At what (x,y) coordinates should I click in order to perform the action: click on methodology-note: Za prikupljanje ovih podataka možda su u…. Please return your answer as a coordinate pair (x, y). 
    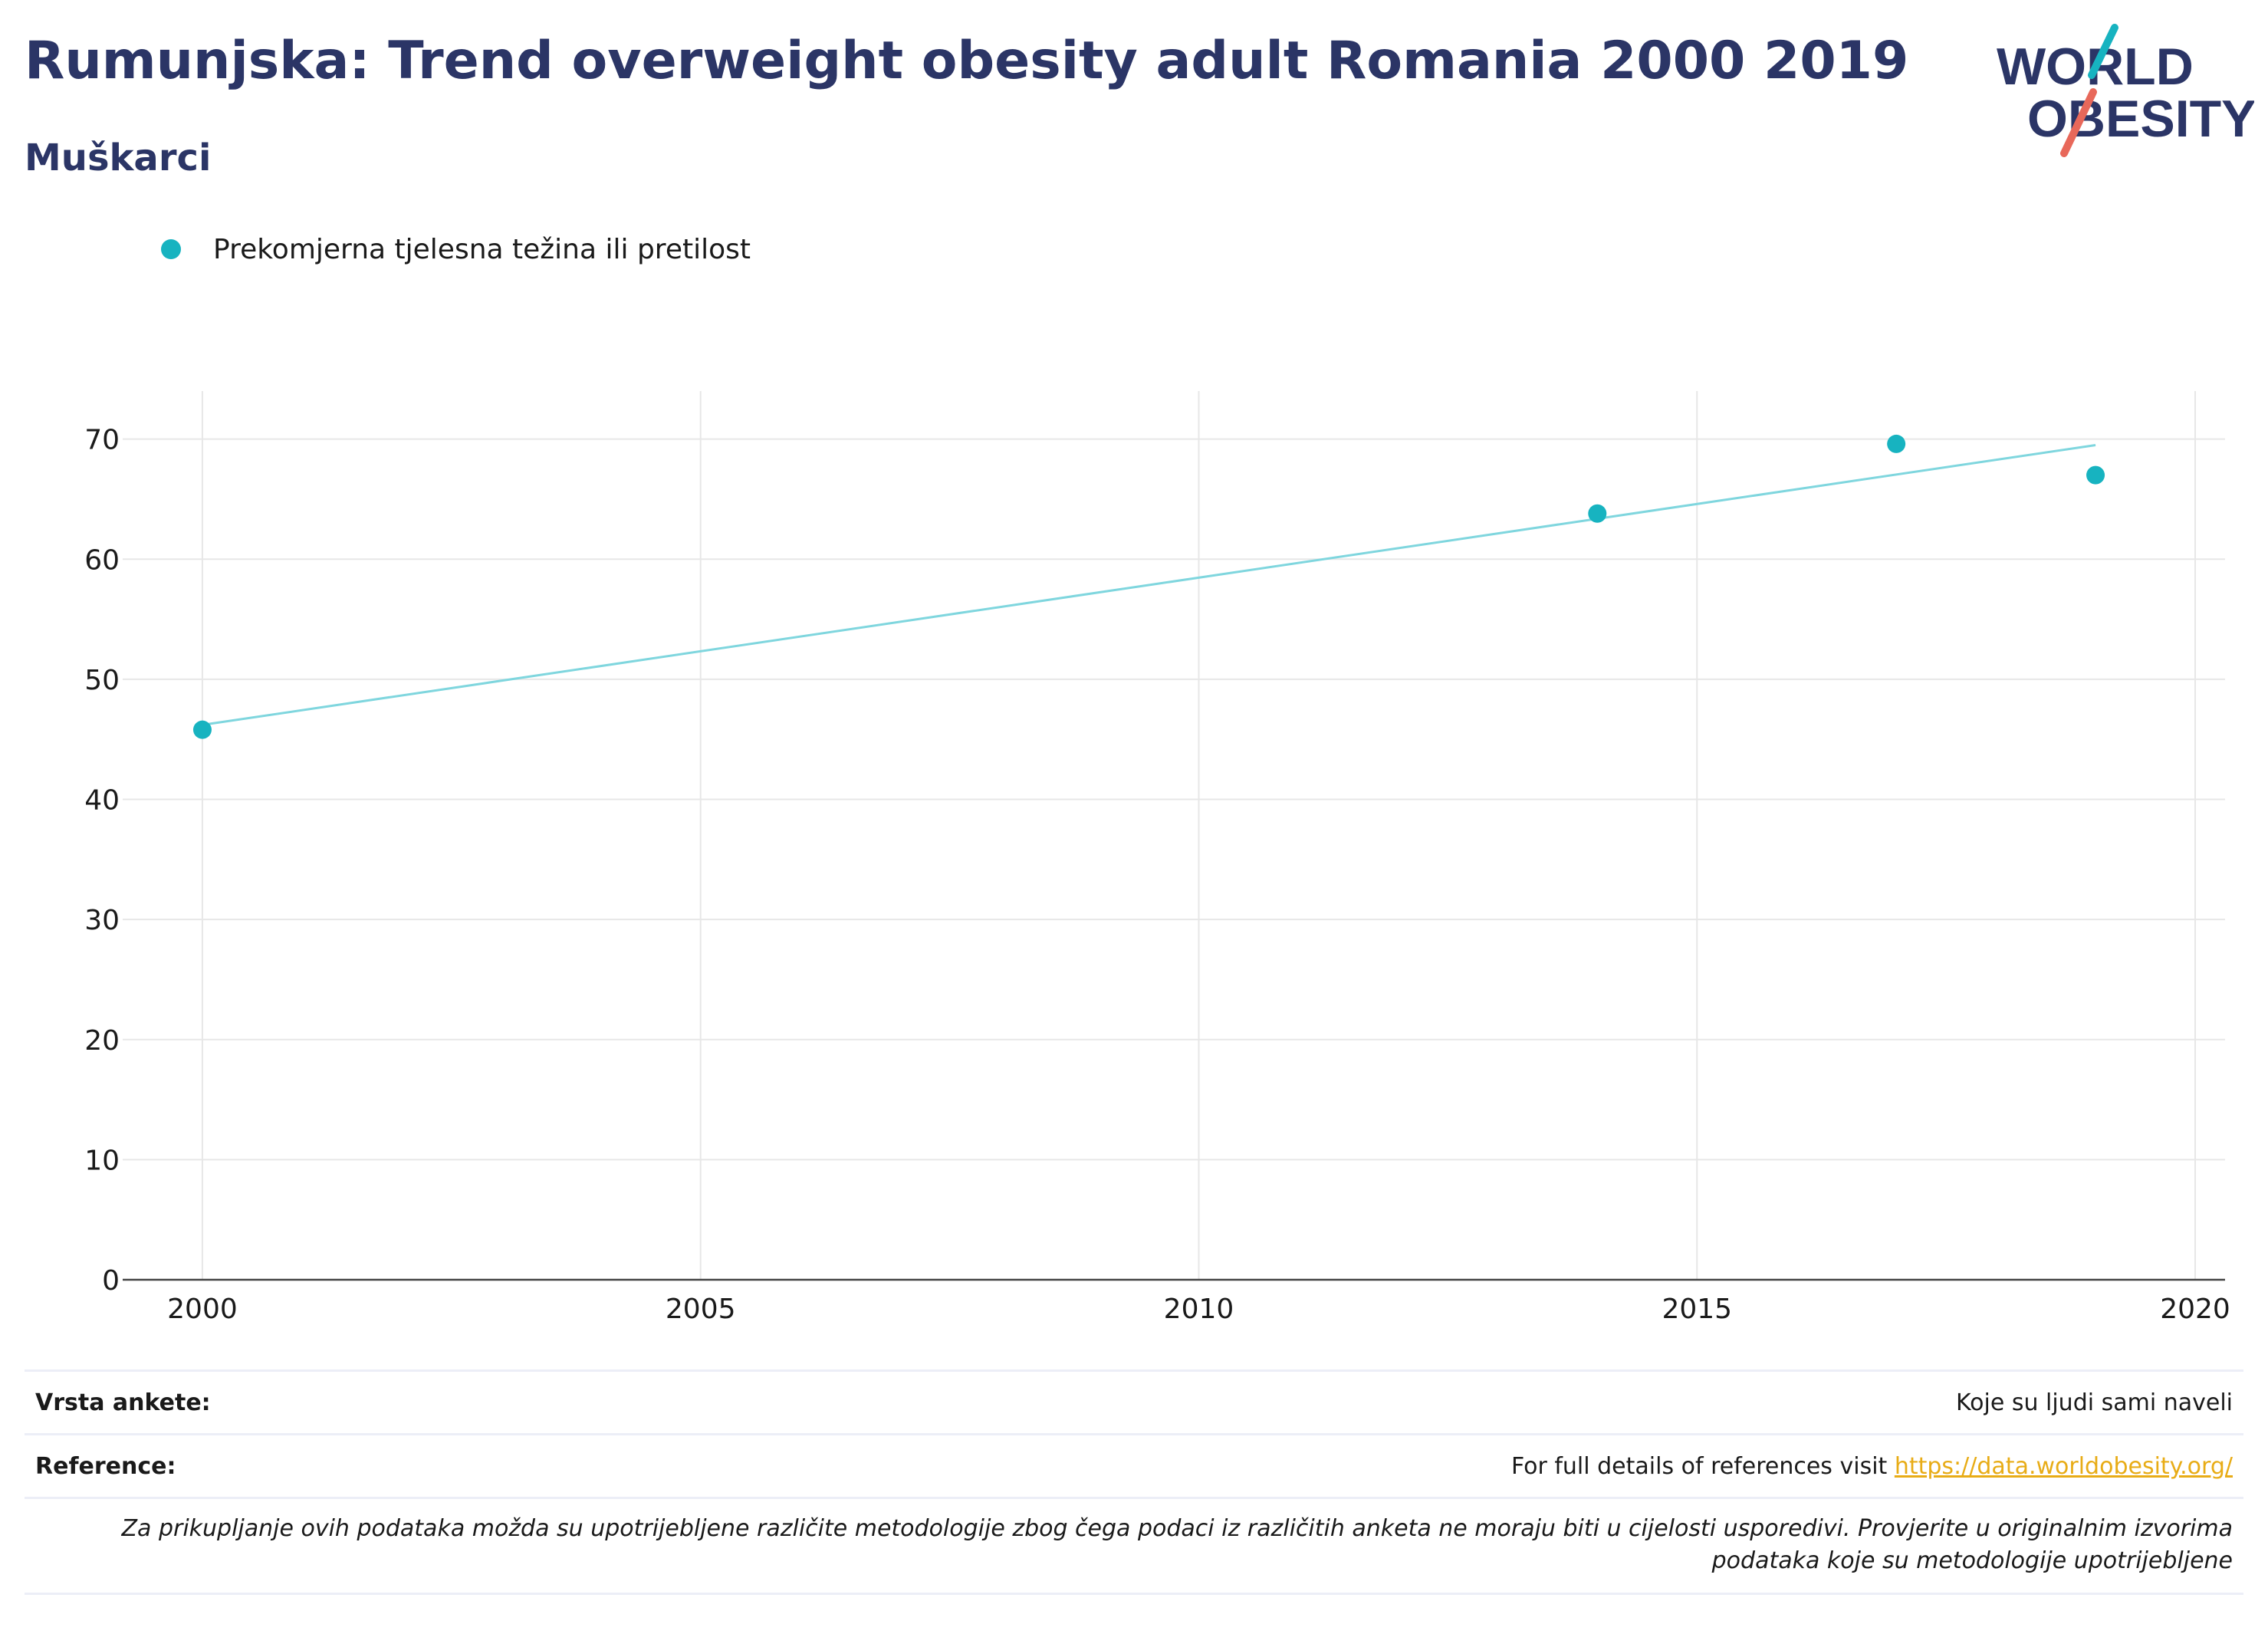
    Looking at the image, I should click on (1134, 1546).